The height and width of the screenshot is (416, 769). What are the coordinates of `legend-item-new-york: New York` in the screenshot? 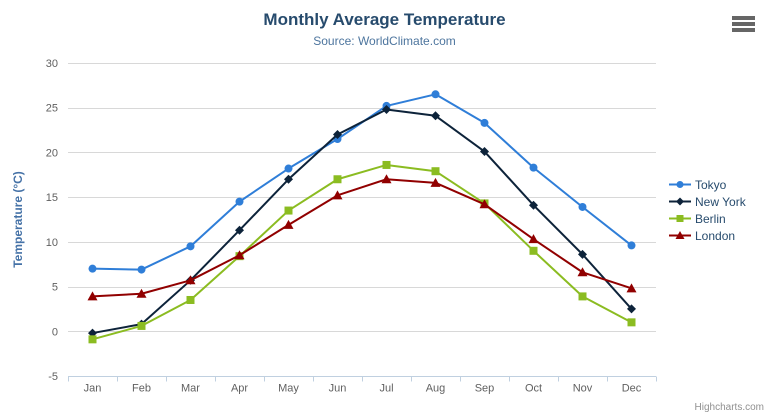 It's located at (707, 201).